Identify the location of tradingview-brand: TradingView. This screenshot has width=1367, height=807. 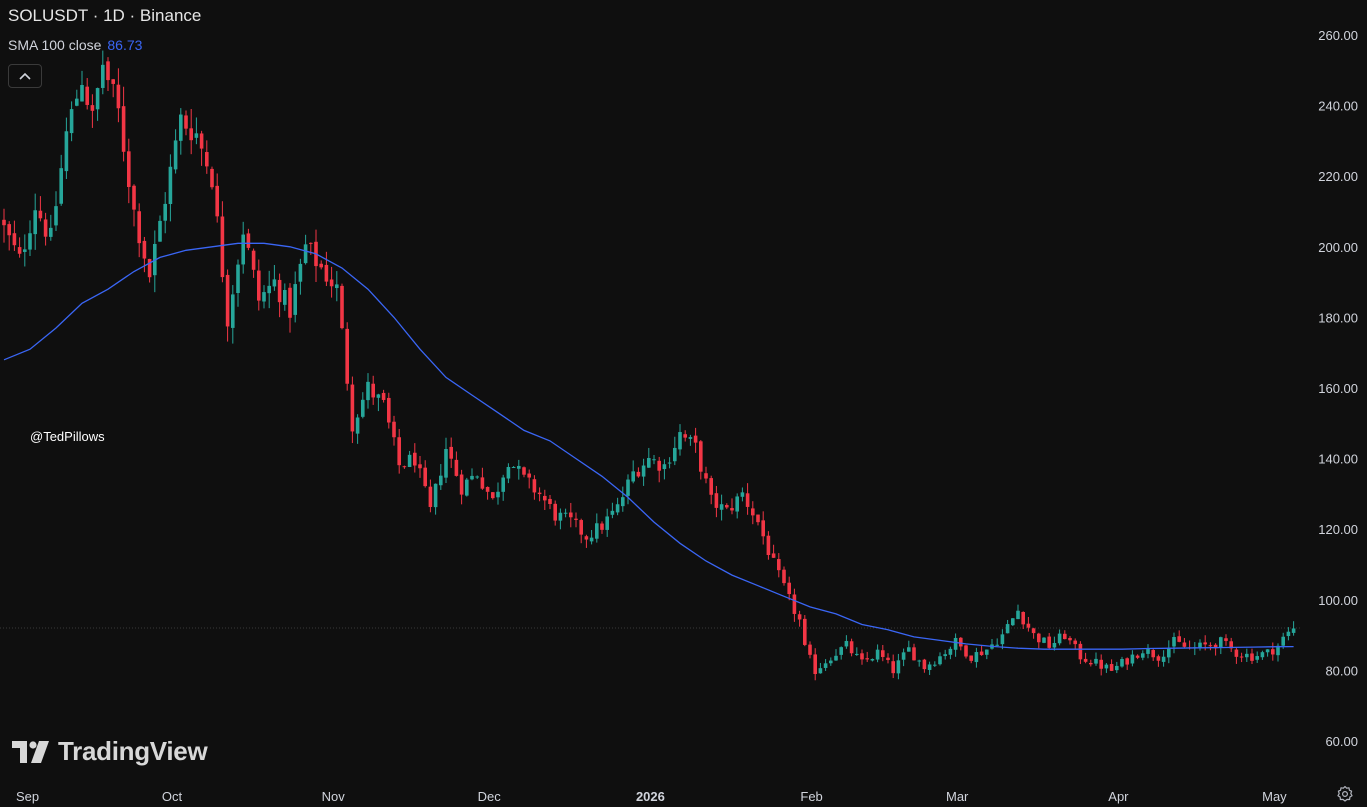
(110, 751).